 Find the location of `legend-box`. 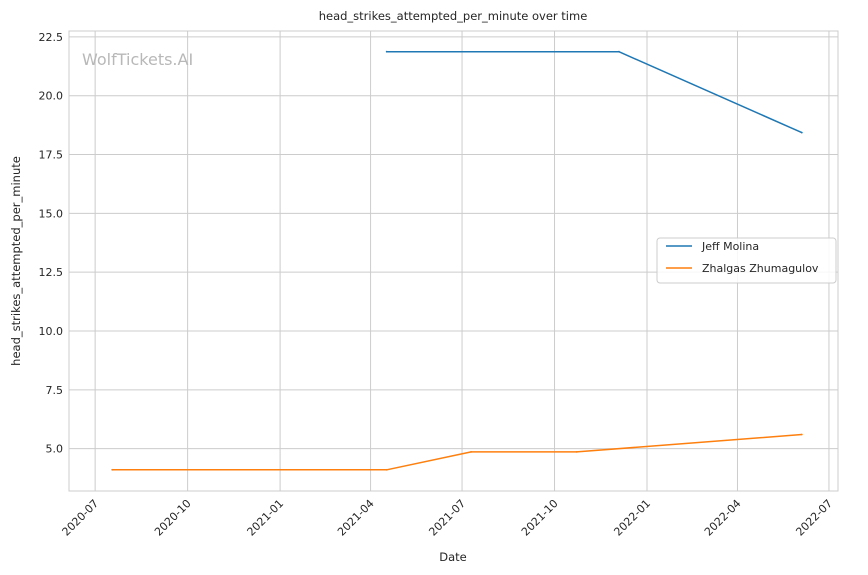

legend-box is located at coordinates (746, 260).